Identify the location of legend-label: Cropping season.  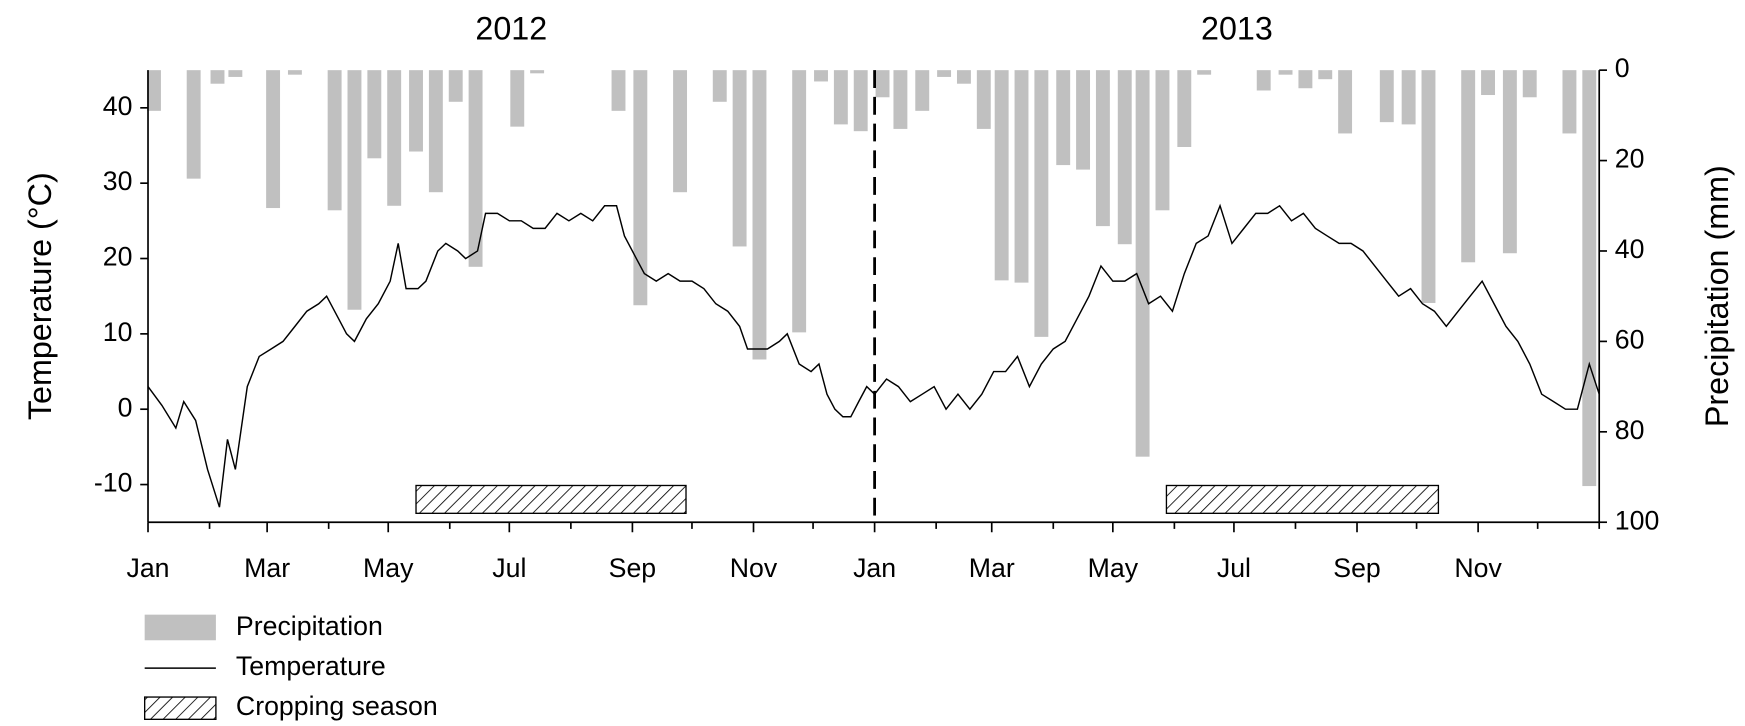
(337, 706).